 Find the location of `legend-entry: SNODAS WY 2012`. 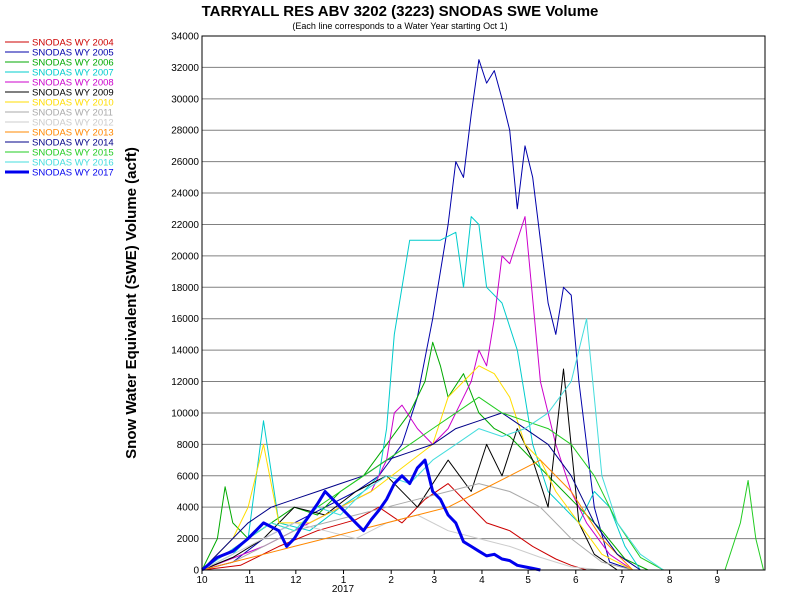

legend-entry: SNODAS WY 2012 is located at coordinates (73, 123).